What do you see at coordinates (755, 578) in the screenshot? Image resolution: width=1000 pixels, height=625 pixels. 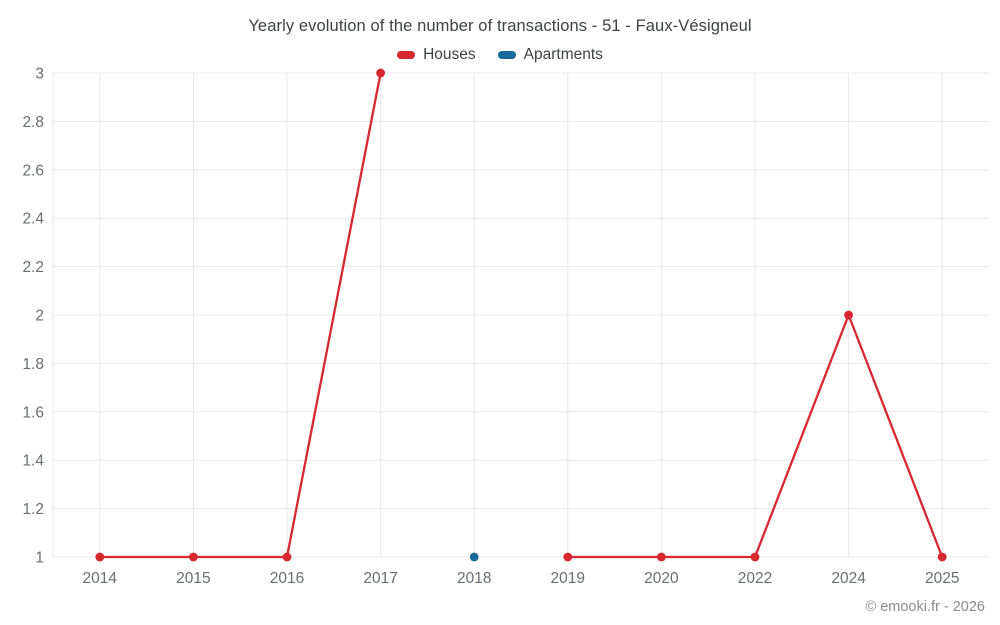 I see `x-tick-label: 2022` at bounding box center [755, 578].